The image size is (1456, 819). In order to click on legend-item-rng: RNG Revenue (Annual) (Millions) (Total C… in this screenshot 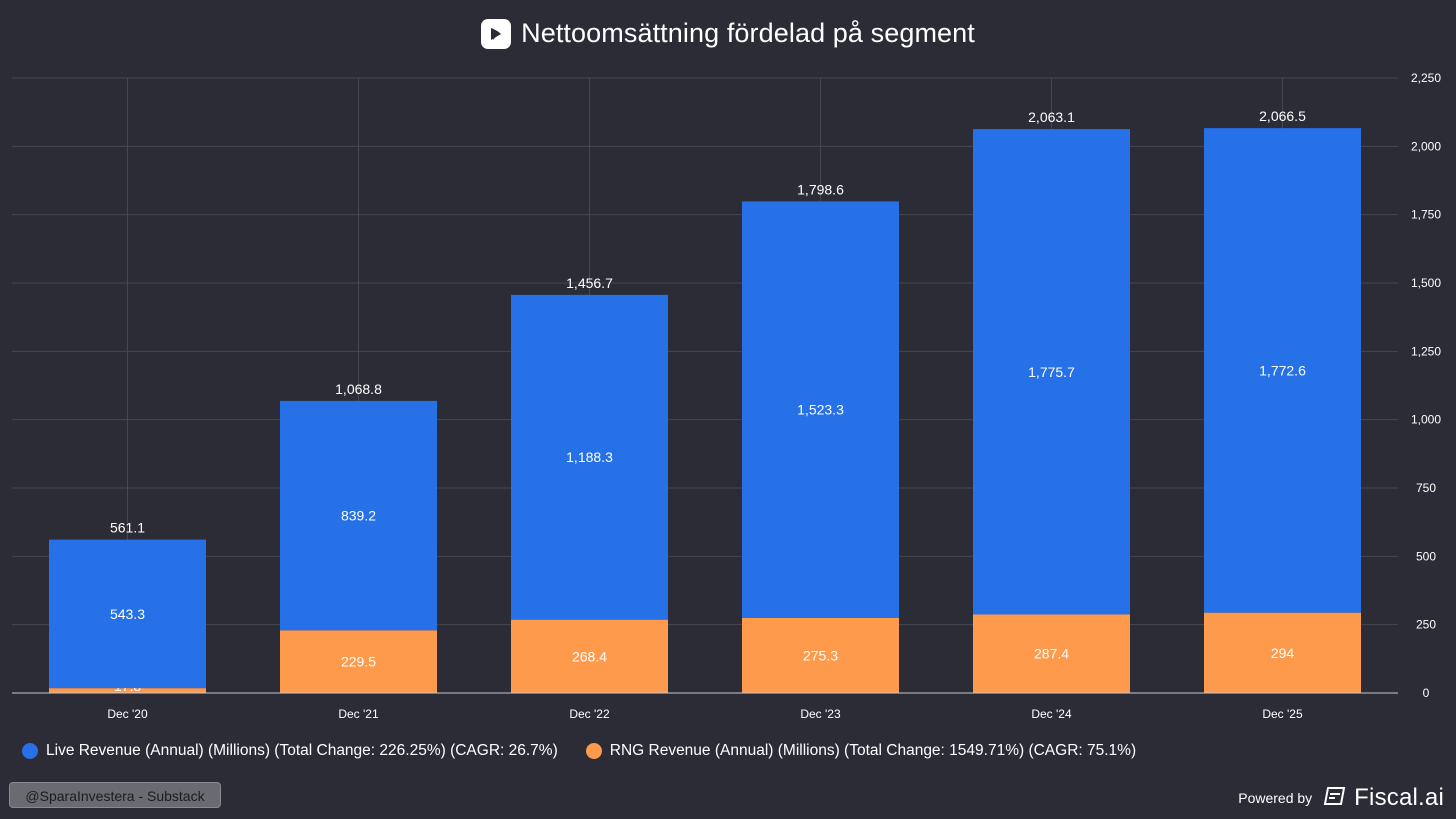, I will do `click(861, 751)`.